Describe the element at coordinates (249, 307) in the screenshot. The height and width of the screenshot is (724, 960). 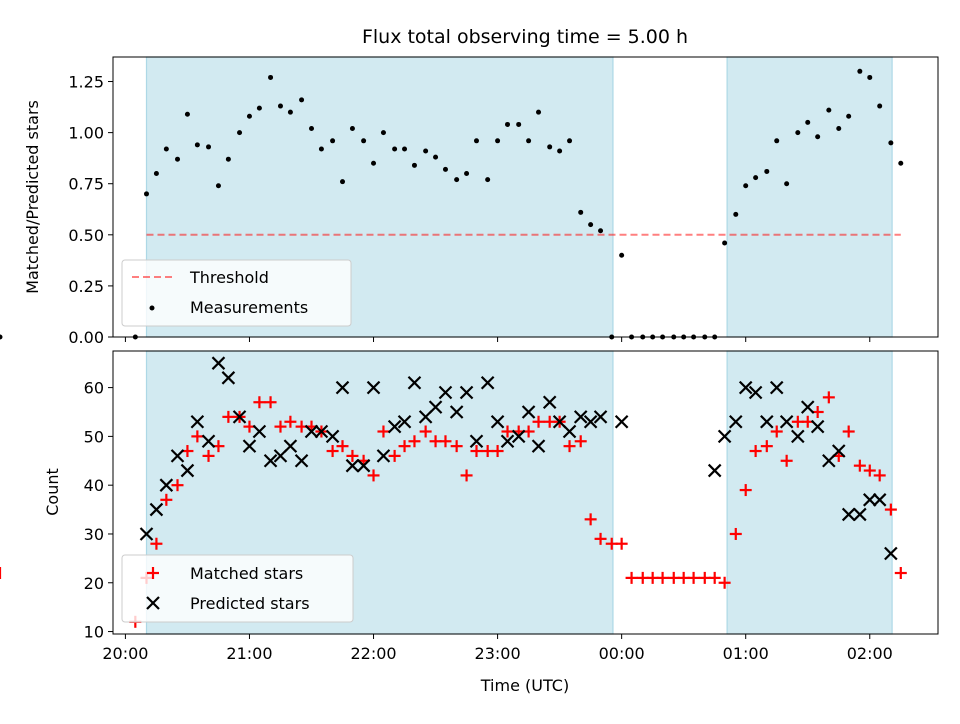
I see `measurements-legend-label: Measurements` at that location.